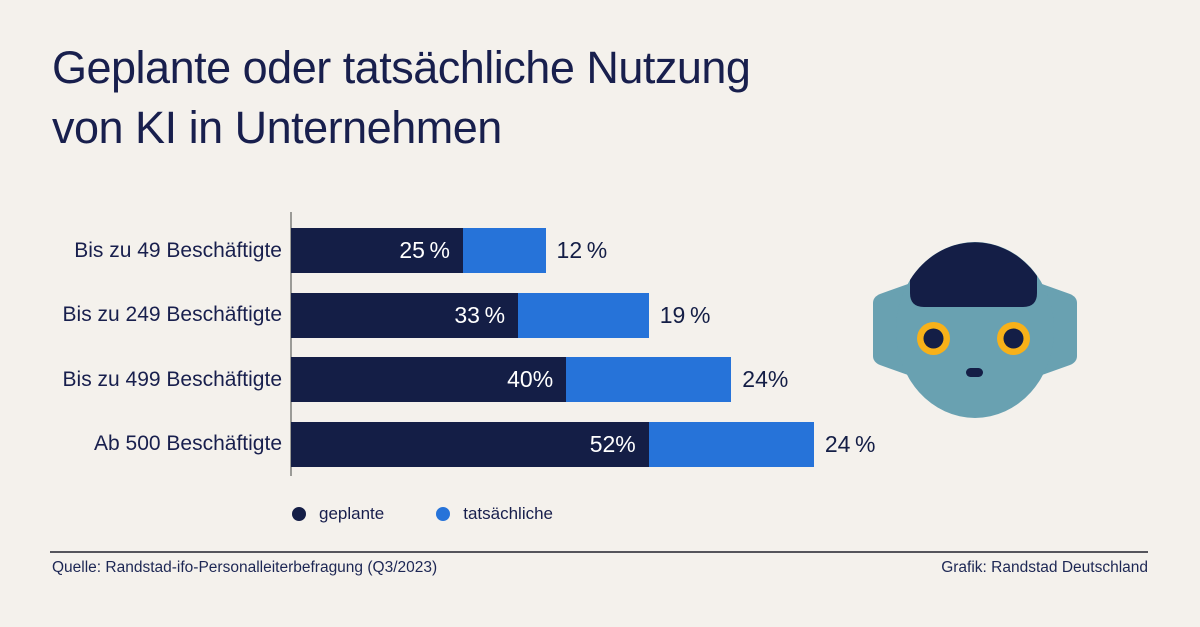 This screenshot has height=627, width=1200. I want to click on bar-stack: 40% 24%, so click(539, 379).